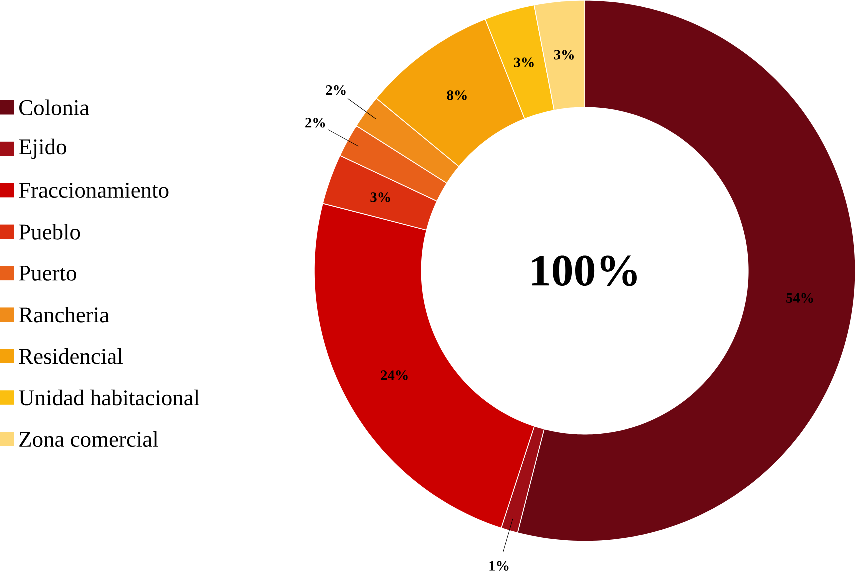 The image size is (856, 574). Describe the element at coordinates (64, 314) in the screenshot. I see `legend-label: Rancheria` at that location.